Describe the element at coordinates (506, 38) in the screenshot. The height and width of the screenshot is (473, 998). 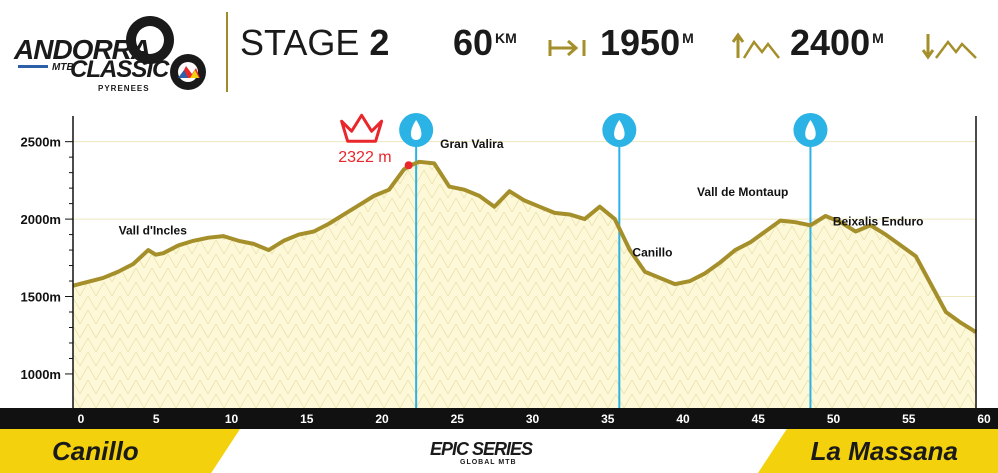
I see `distance-unit: KM` at that location.